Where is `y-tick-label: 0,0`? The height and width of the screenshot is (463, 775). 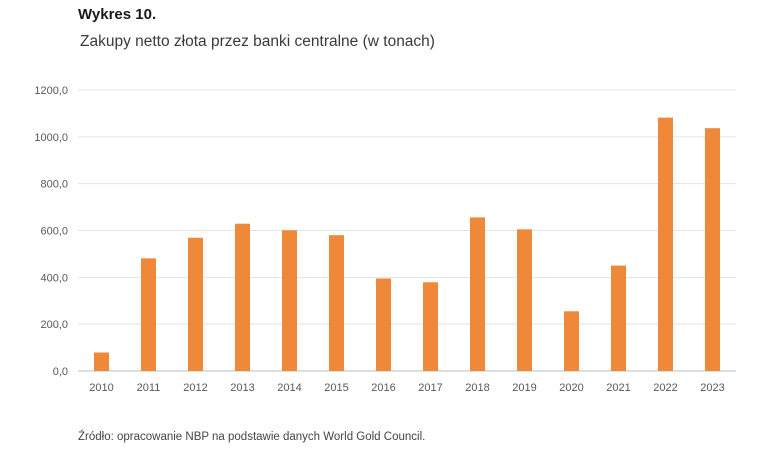 y-tick-label: 0,0 is located at coordinates (60, 372).